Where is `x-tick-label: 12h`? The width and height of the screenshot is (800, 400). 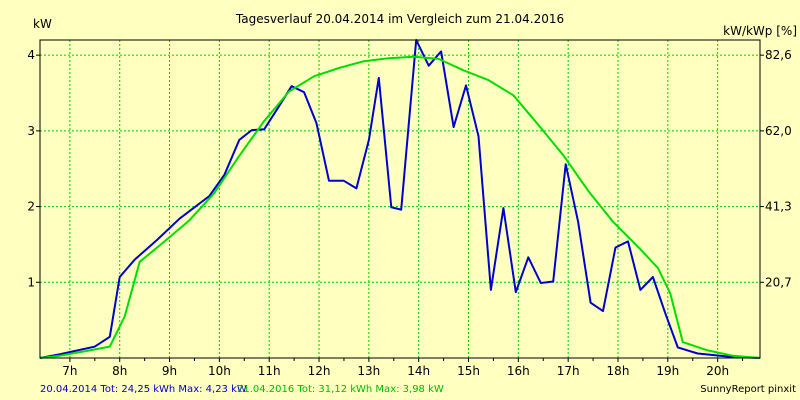 x-tick-label: 12h is located at coordinates (319, 371).